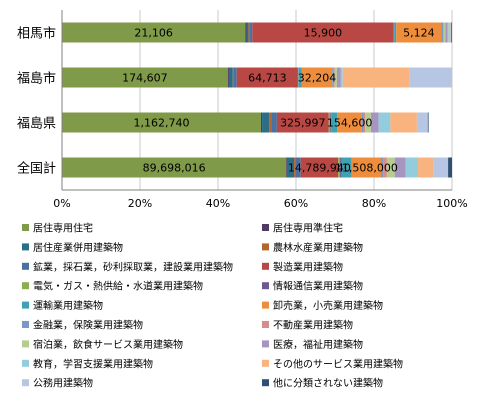  I want to click on legend-label: 卸売業，小売業用建築物, so click(328, 305).